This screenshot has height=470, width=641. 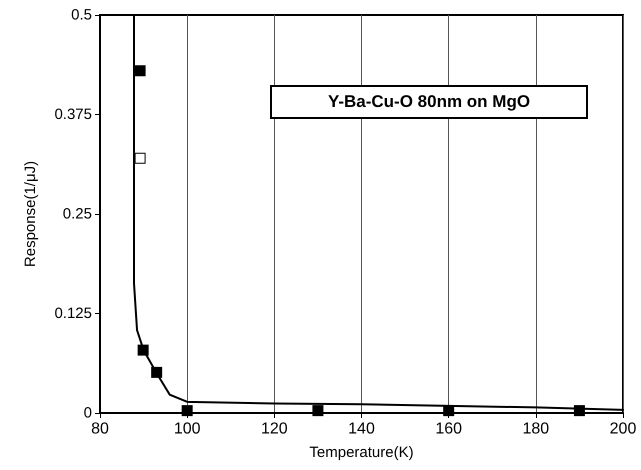 I want to click on y-tick-label: 0.375, so click(x=73, y=114).